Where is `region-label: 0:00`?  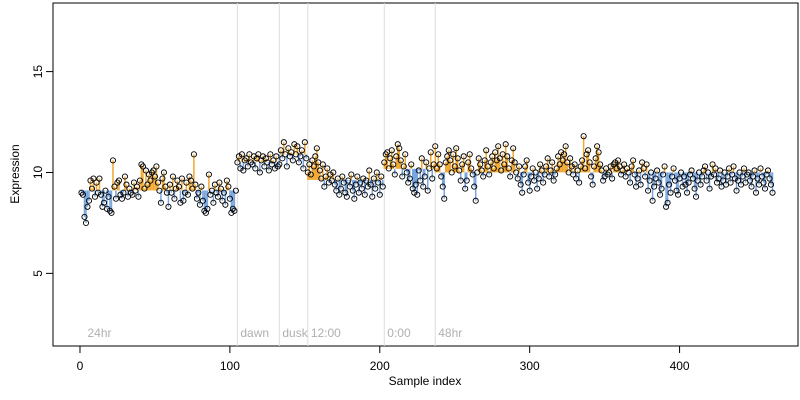 region-label: 0:00 is located at coordinates (399, 333).